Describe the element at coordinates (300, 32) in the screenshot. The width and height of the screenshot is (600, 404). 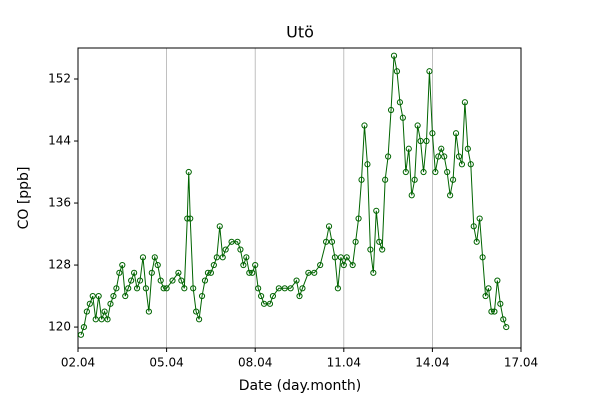
I see `chart-title: Utö` at that location.